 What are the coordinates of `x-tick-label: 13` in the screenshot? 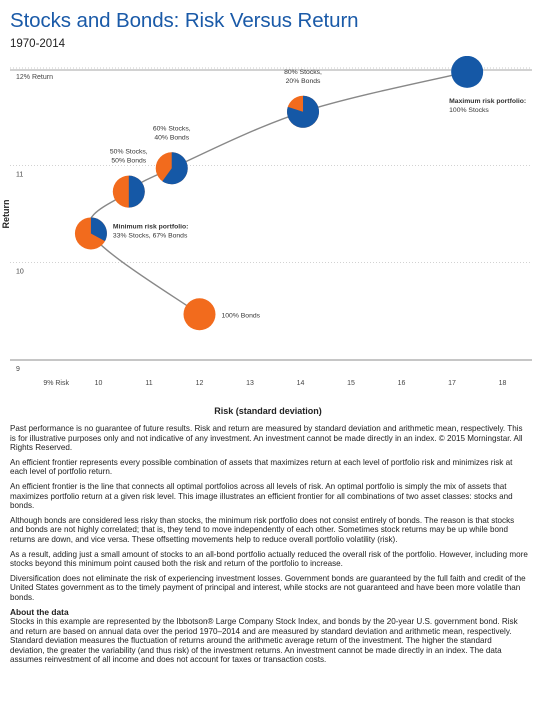 It's located at (250, 383).